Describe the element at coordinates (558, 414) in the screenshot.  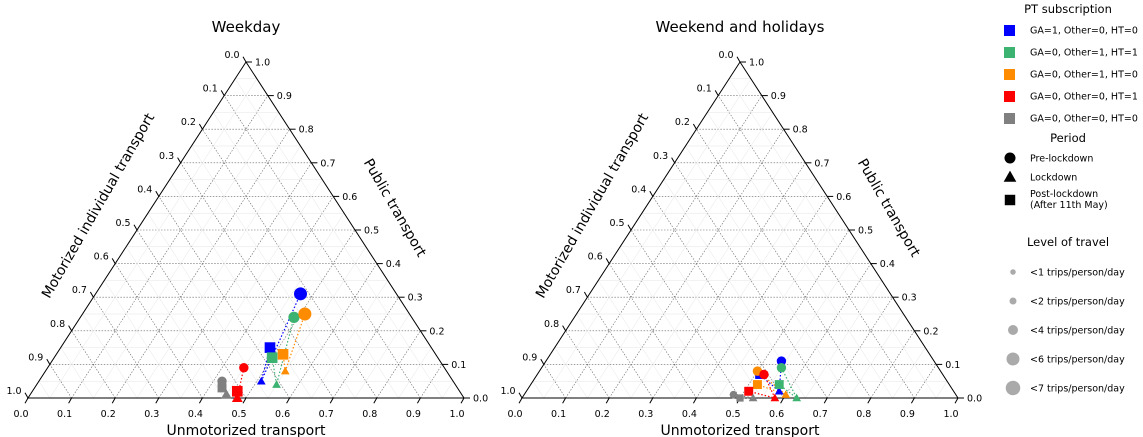
I see `tick-label-bottom: 0.1` at that location.